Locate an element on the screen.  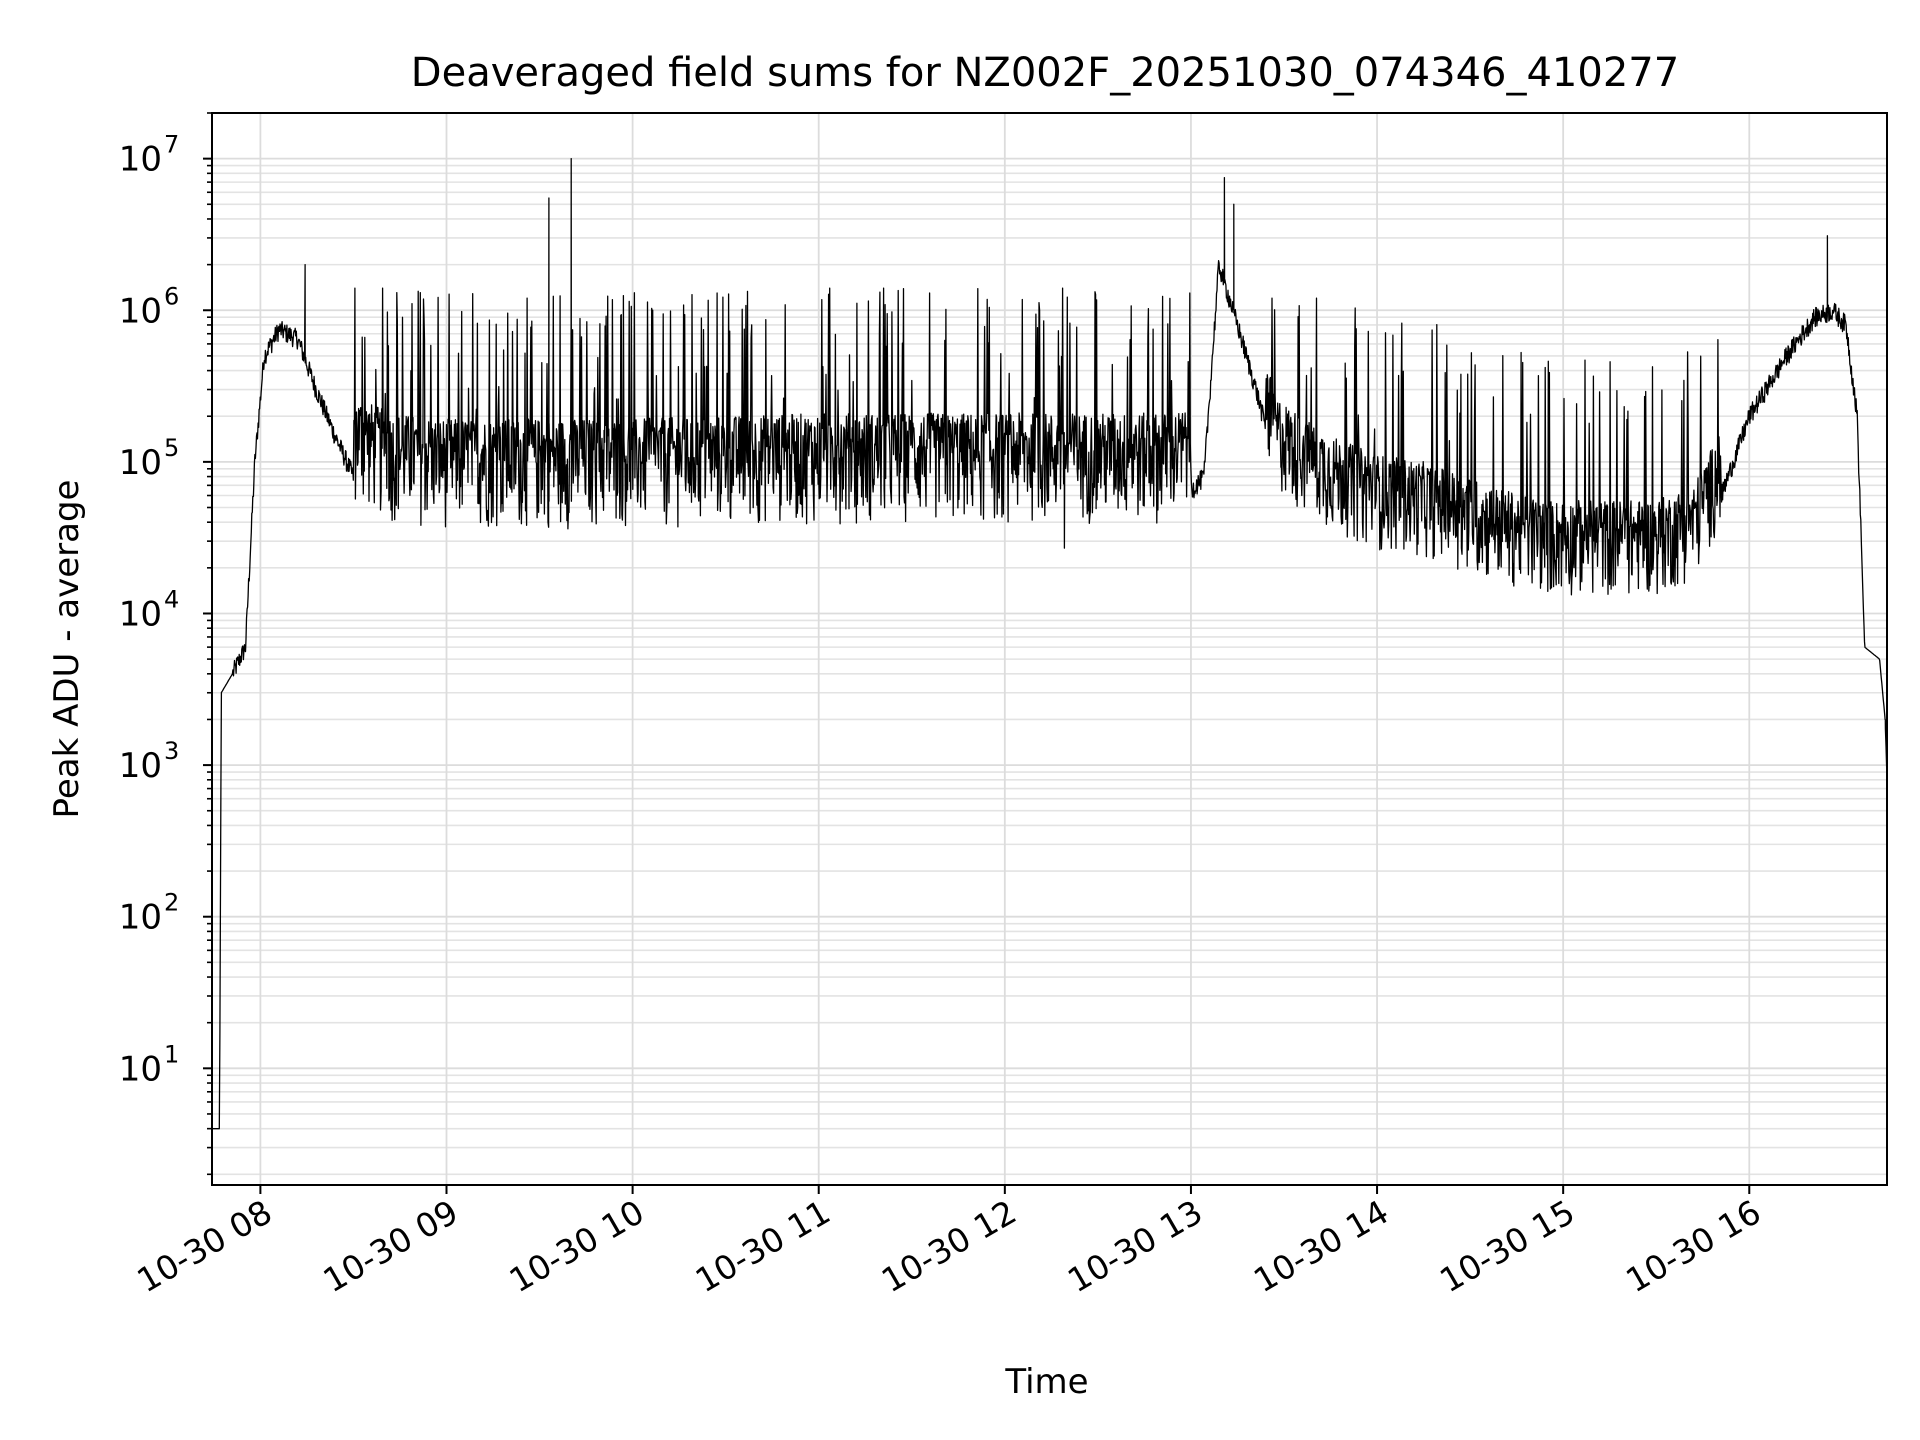
y-tick-label-exponent: 6 is located at coordinates (171, 296).